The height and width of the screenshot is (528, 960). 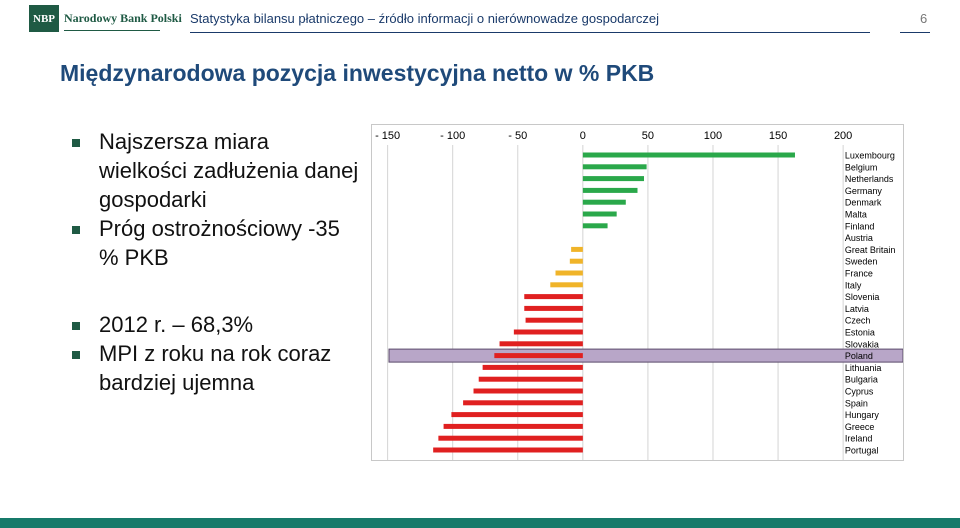 What do you see at coordinates (857, 309) in the screenshot?
I see `category-label: Latvia` at bounding box center [857, 309].